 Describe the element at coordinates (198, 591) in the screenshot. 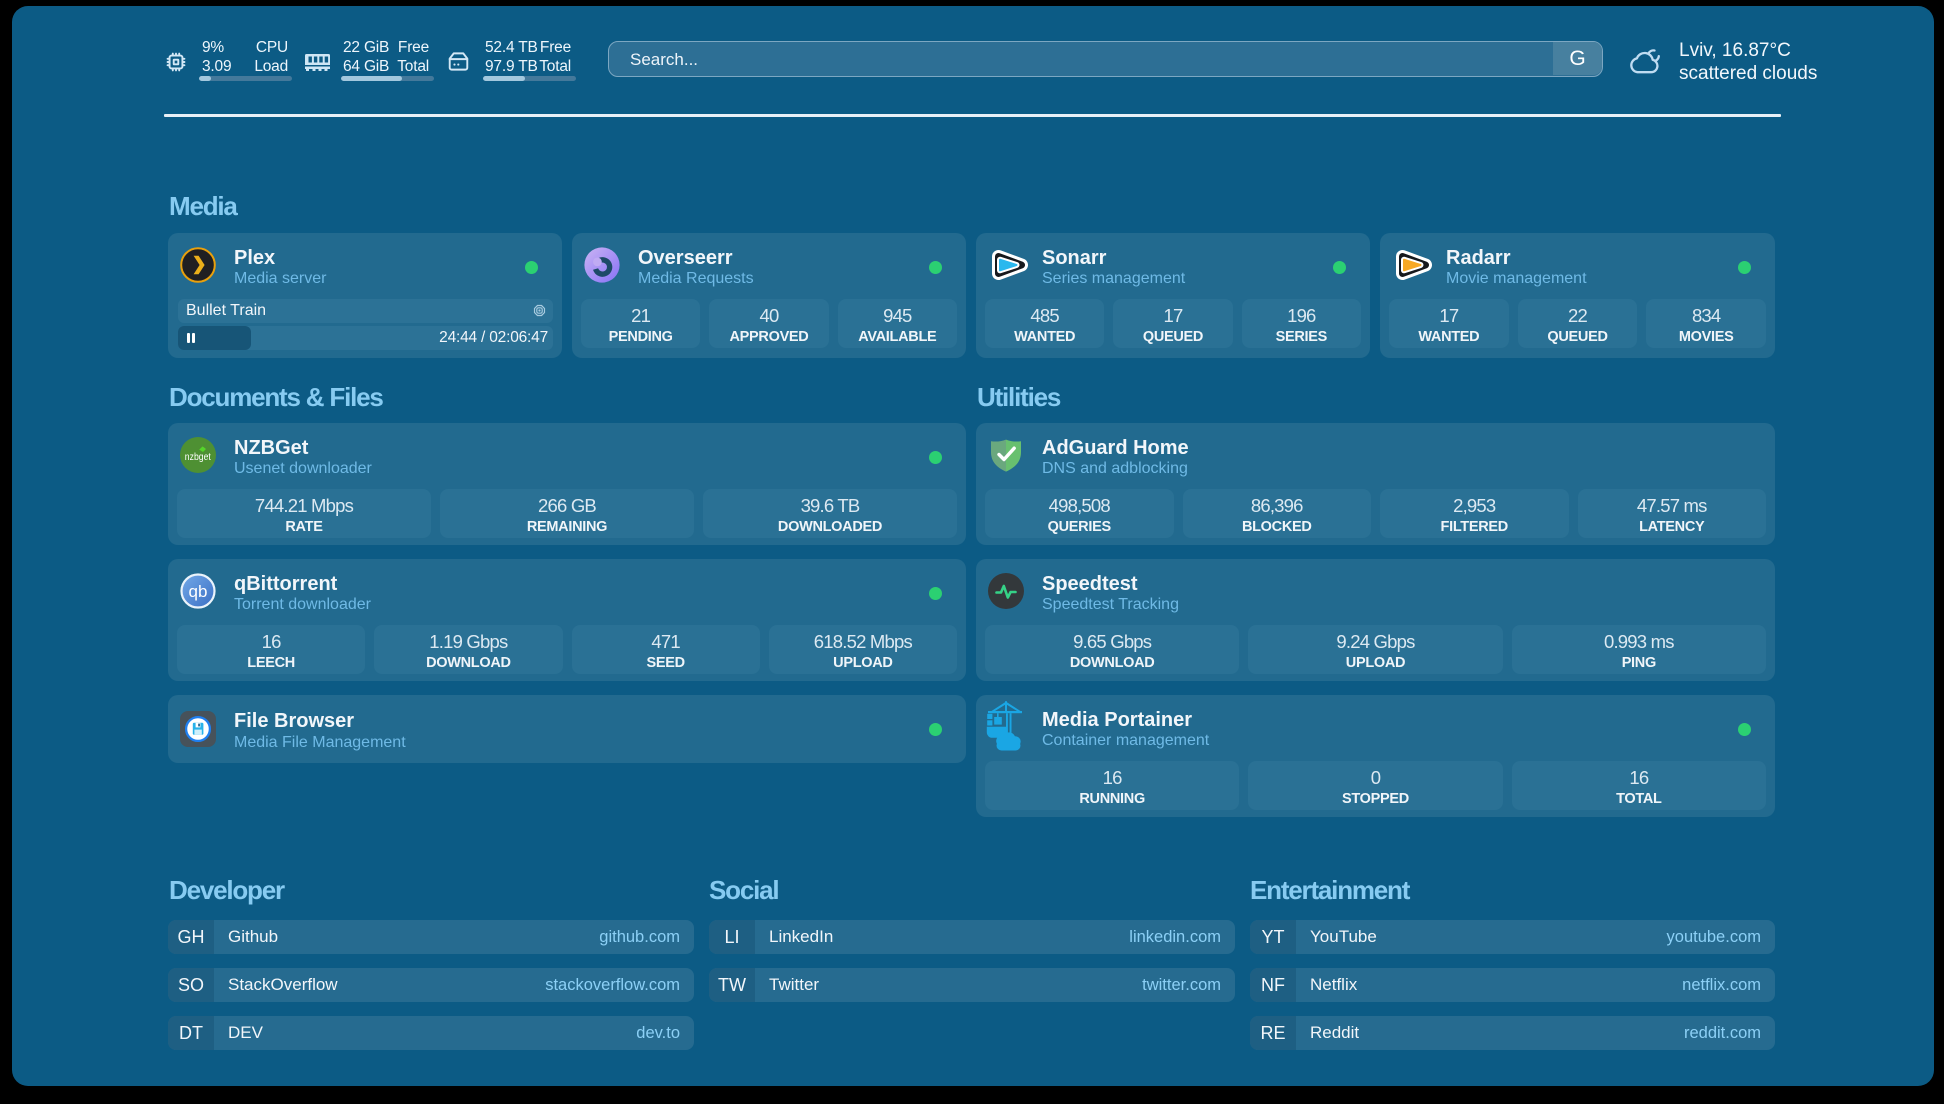

I see `svg-text: qb` at that location.